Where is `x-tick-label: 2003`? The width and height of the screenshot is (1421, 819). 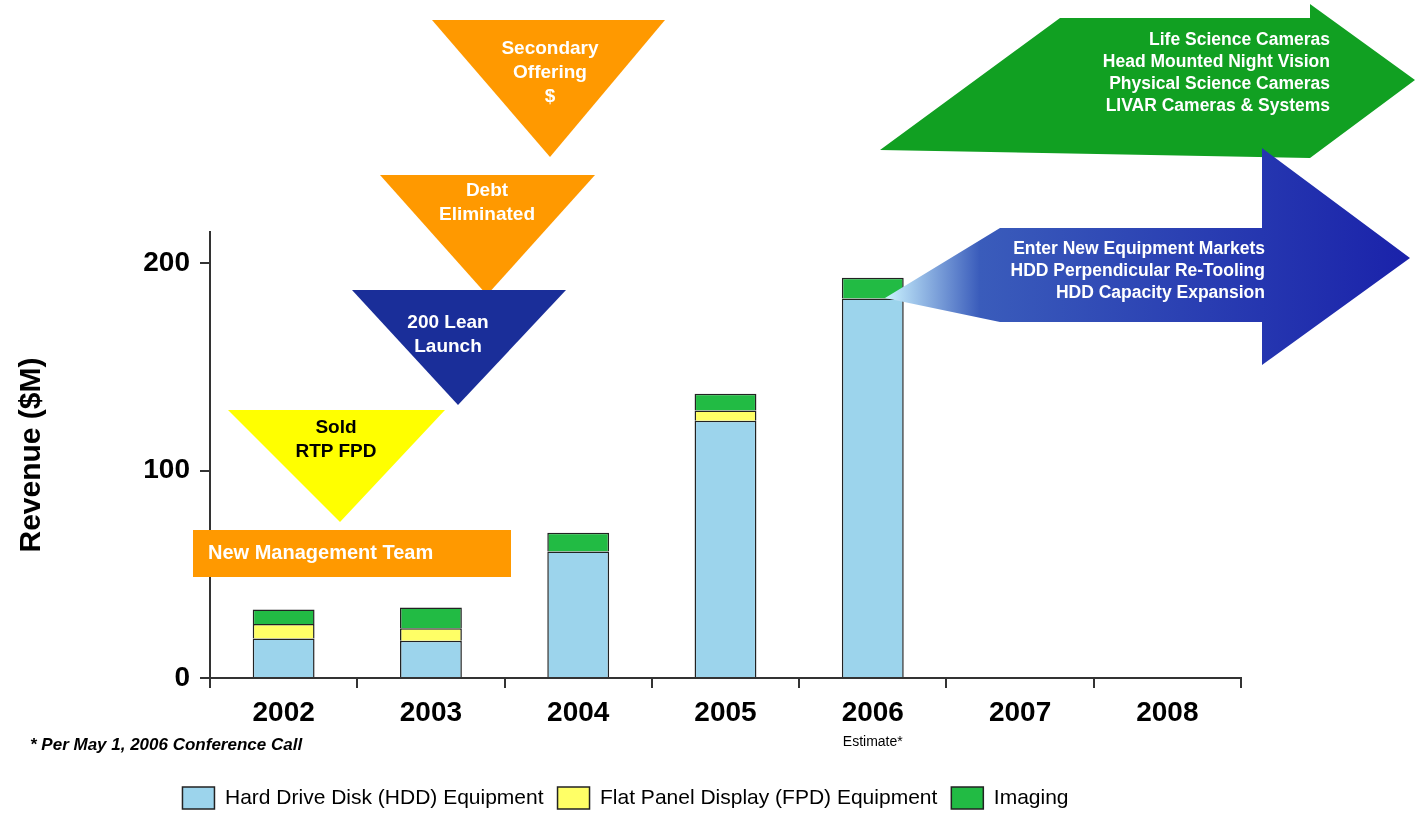 x-tick-label: 2003 is located at coordinates (431, 711).